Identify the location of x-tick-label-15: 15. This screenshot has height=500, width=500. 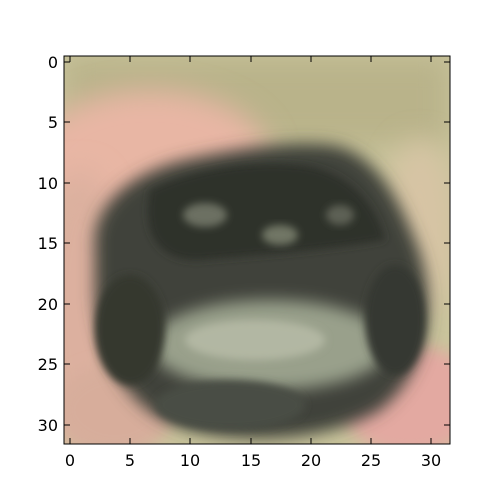
(251, 460).